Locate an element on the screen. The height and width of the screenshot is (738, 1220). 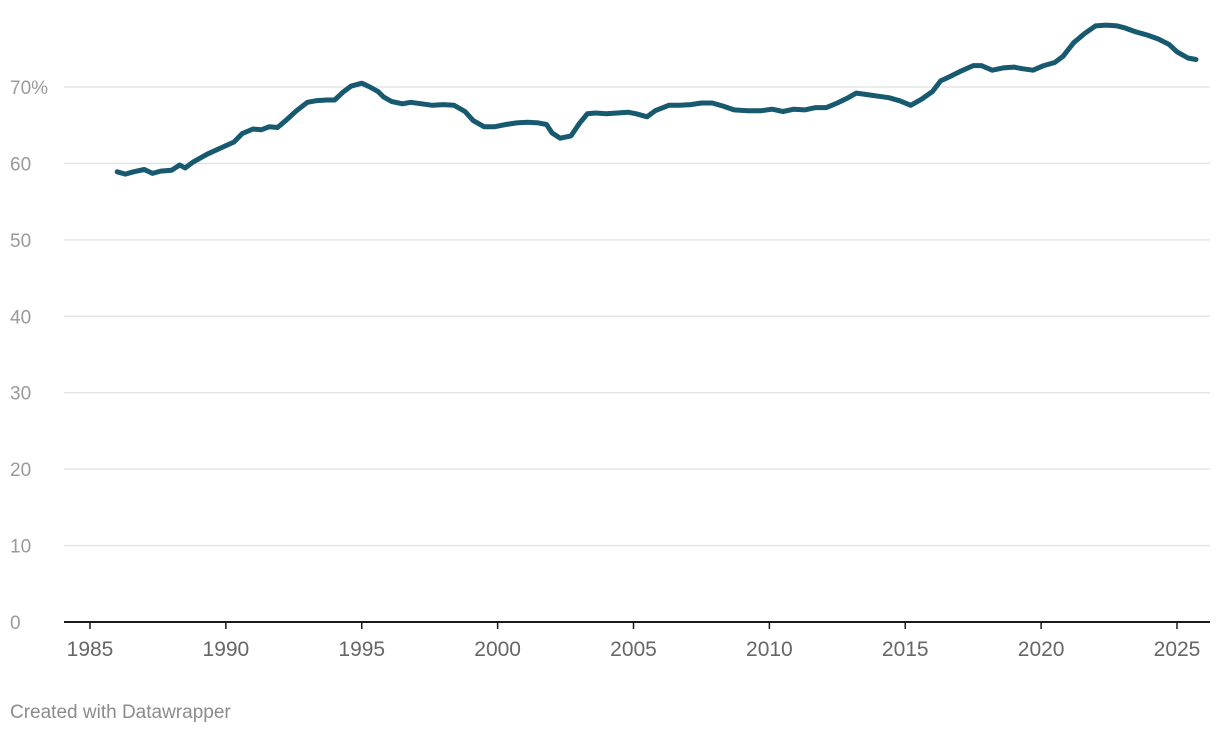
x-axis: 1985 1990 1995 2000 2005 2010 2015 2020 2025 is located at coordinates (637, 641).